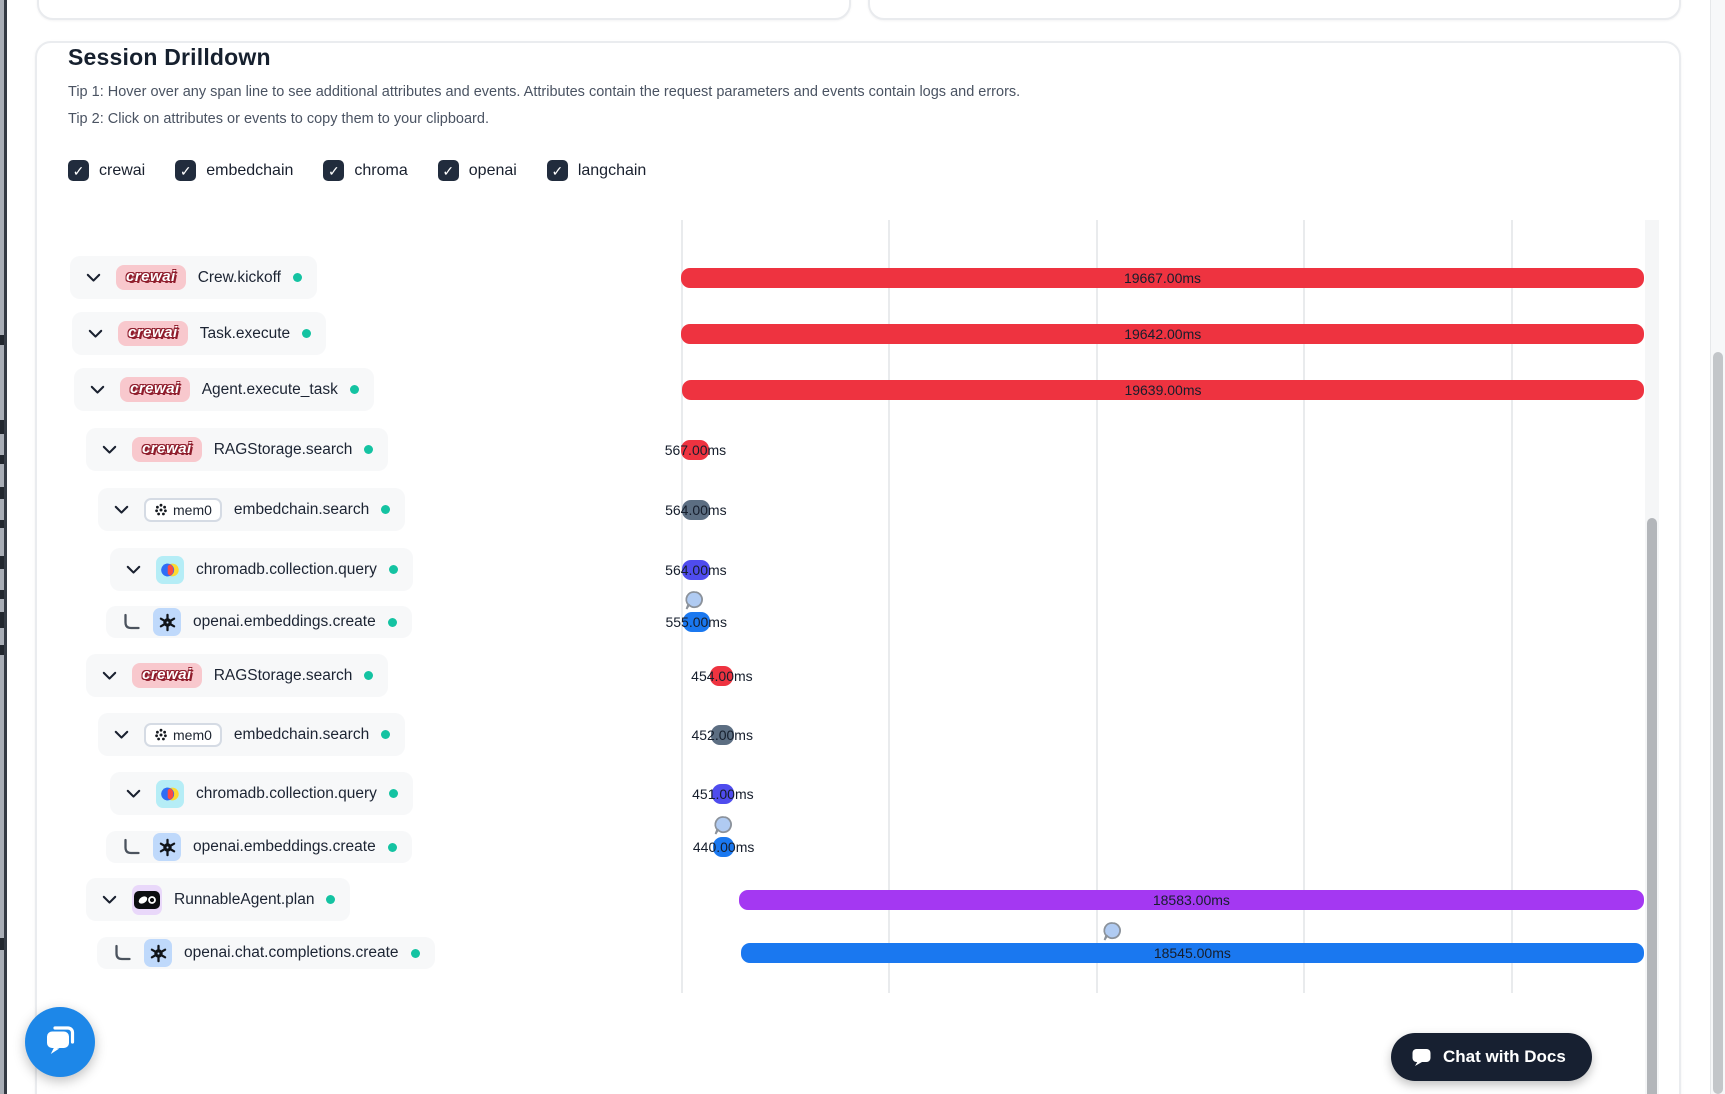 This screenshot has height=1094, width=1725. What do you see at coordinates (218, 899) in the screenshot?
I see `span-row-RunnableAgent.plan: RunnableAgent.plan` at bounding box center [218, 899].